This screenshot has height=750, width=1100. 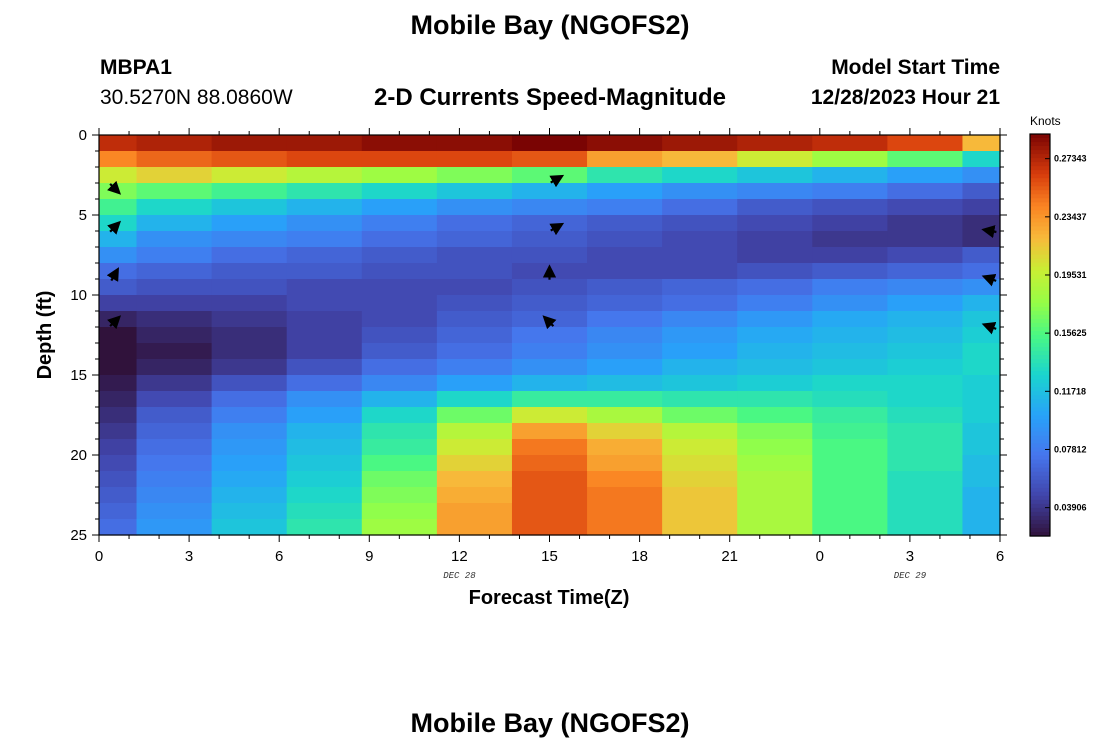 I want to click on current-arrow, so click(x=112, y=274).